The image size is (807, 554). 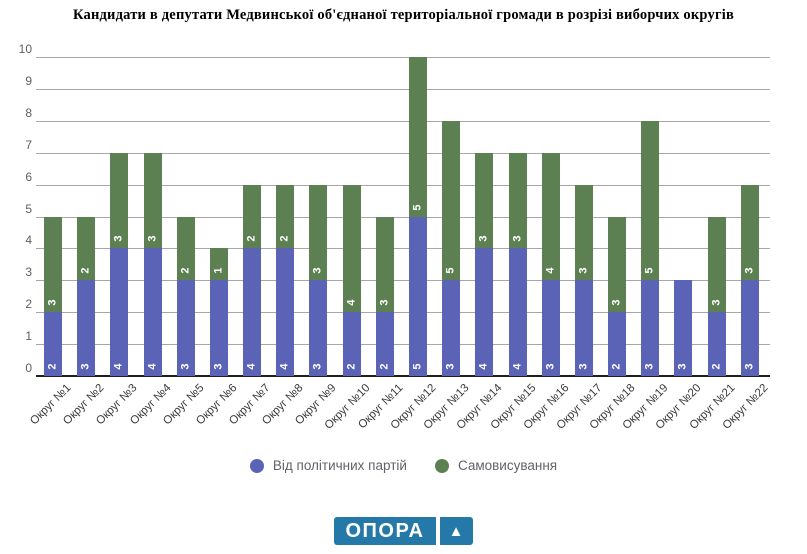 What do you see at coordinates (417, 366) in the screenshot?
I see `bar-value-label: 5` at bounding box center [417, 366].